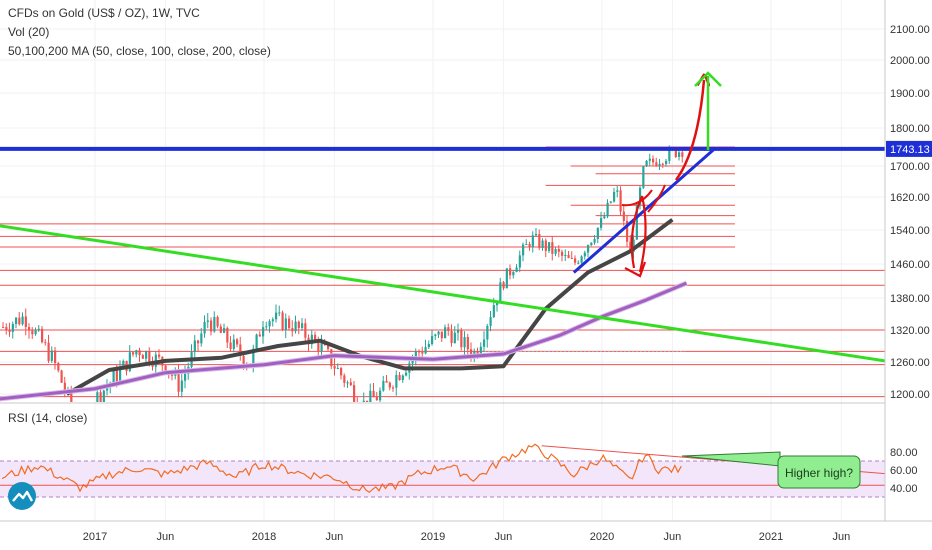 The width and height of the screenshot is (932, 550). I want to click on rsi-band, so click(442, 479).